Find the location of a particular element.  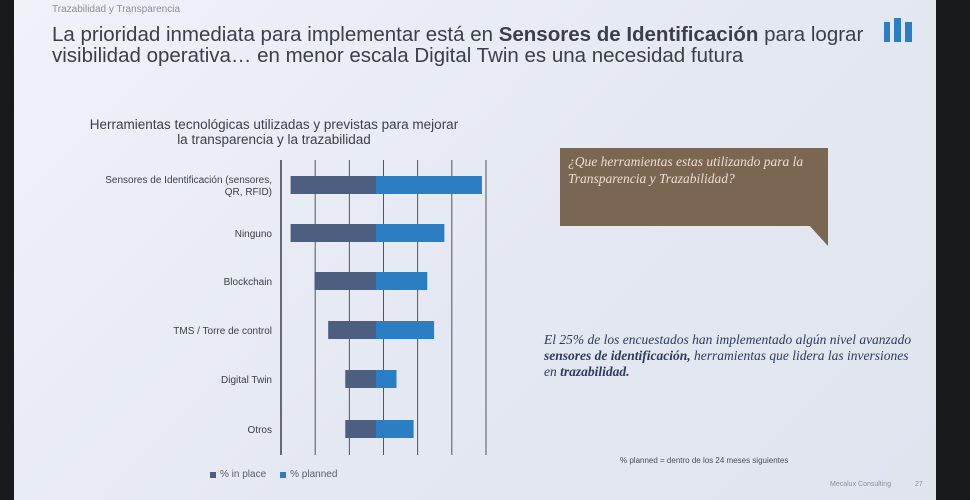

legend-label-in-place: % in place is located at coordinates (243, 474).